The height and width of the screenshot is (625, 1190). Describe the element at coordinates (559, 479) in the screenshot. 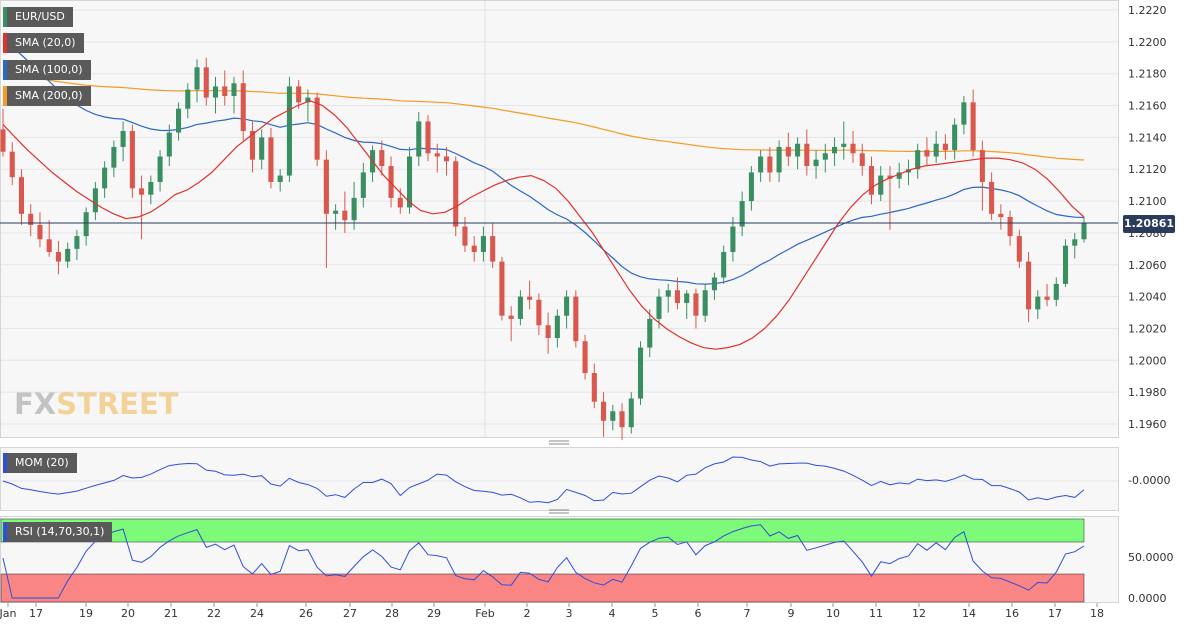

I see `momentum-panel` at that location.